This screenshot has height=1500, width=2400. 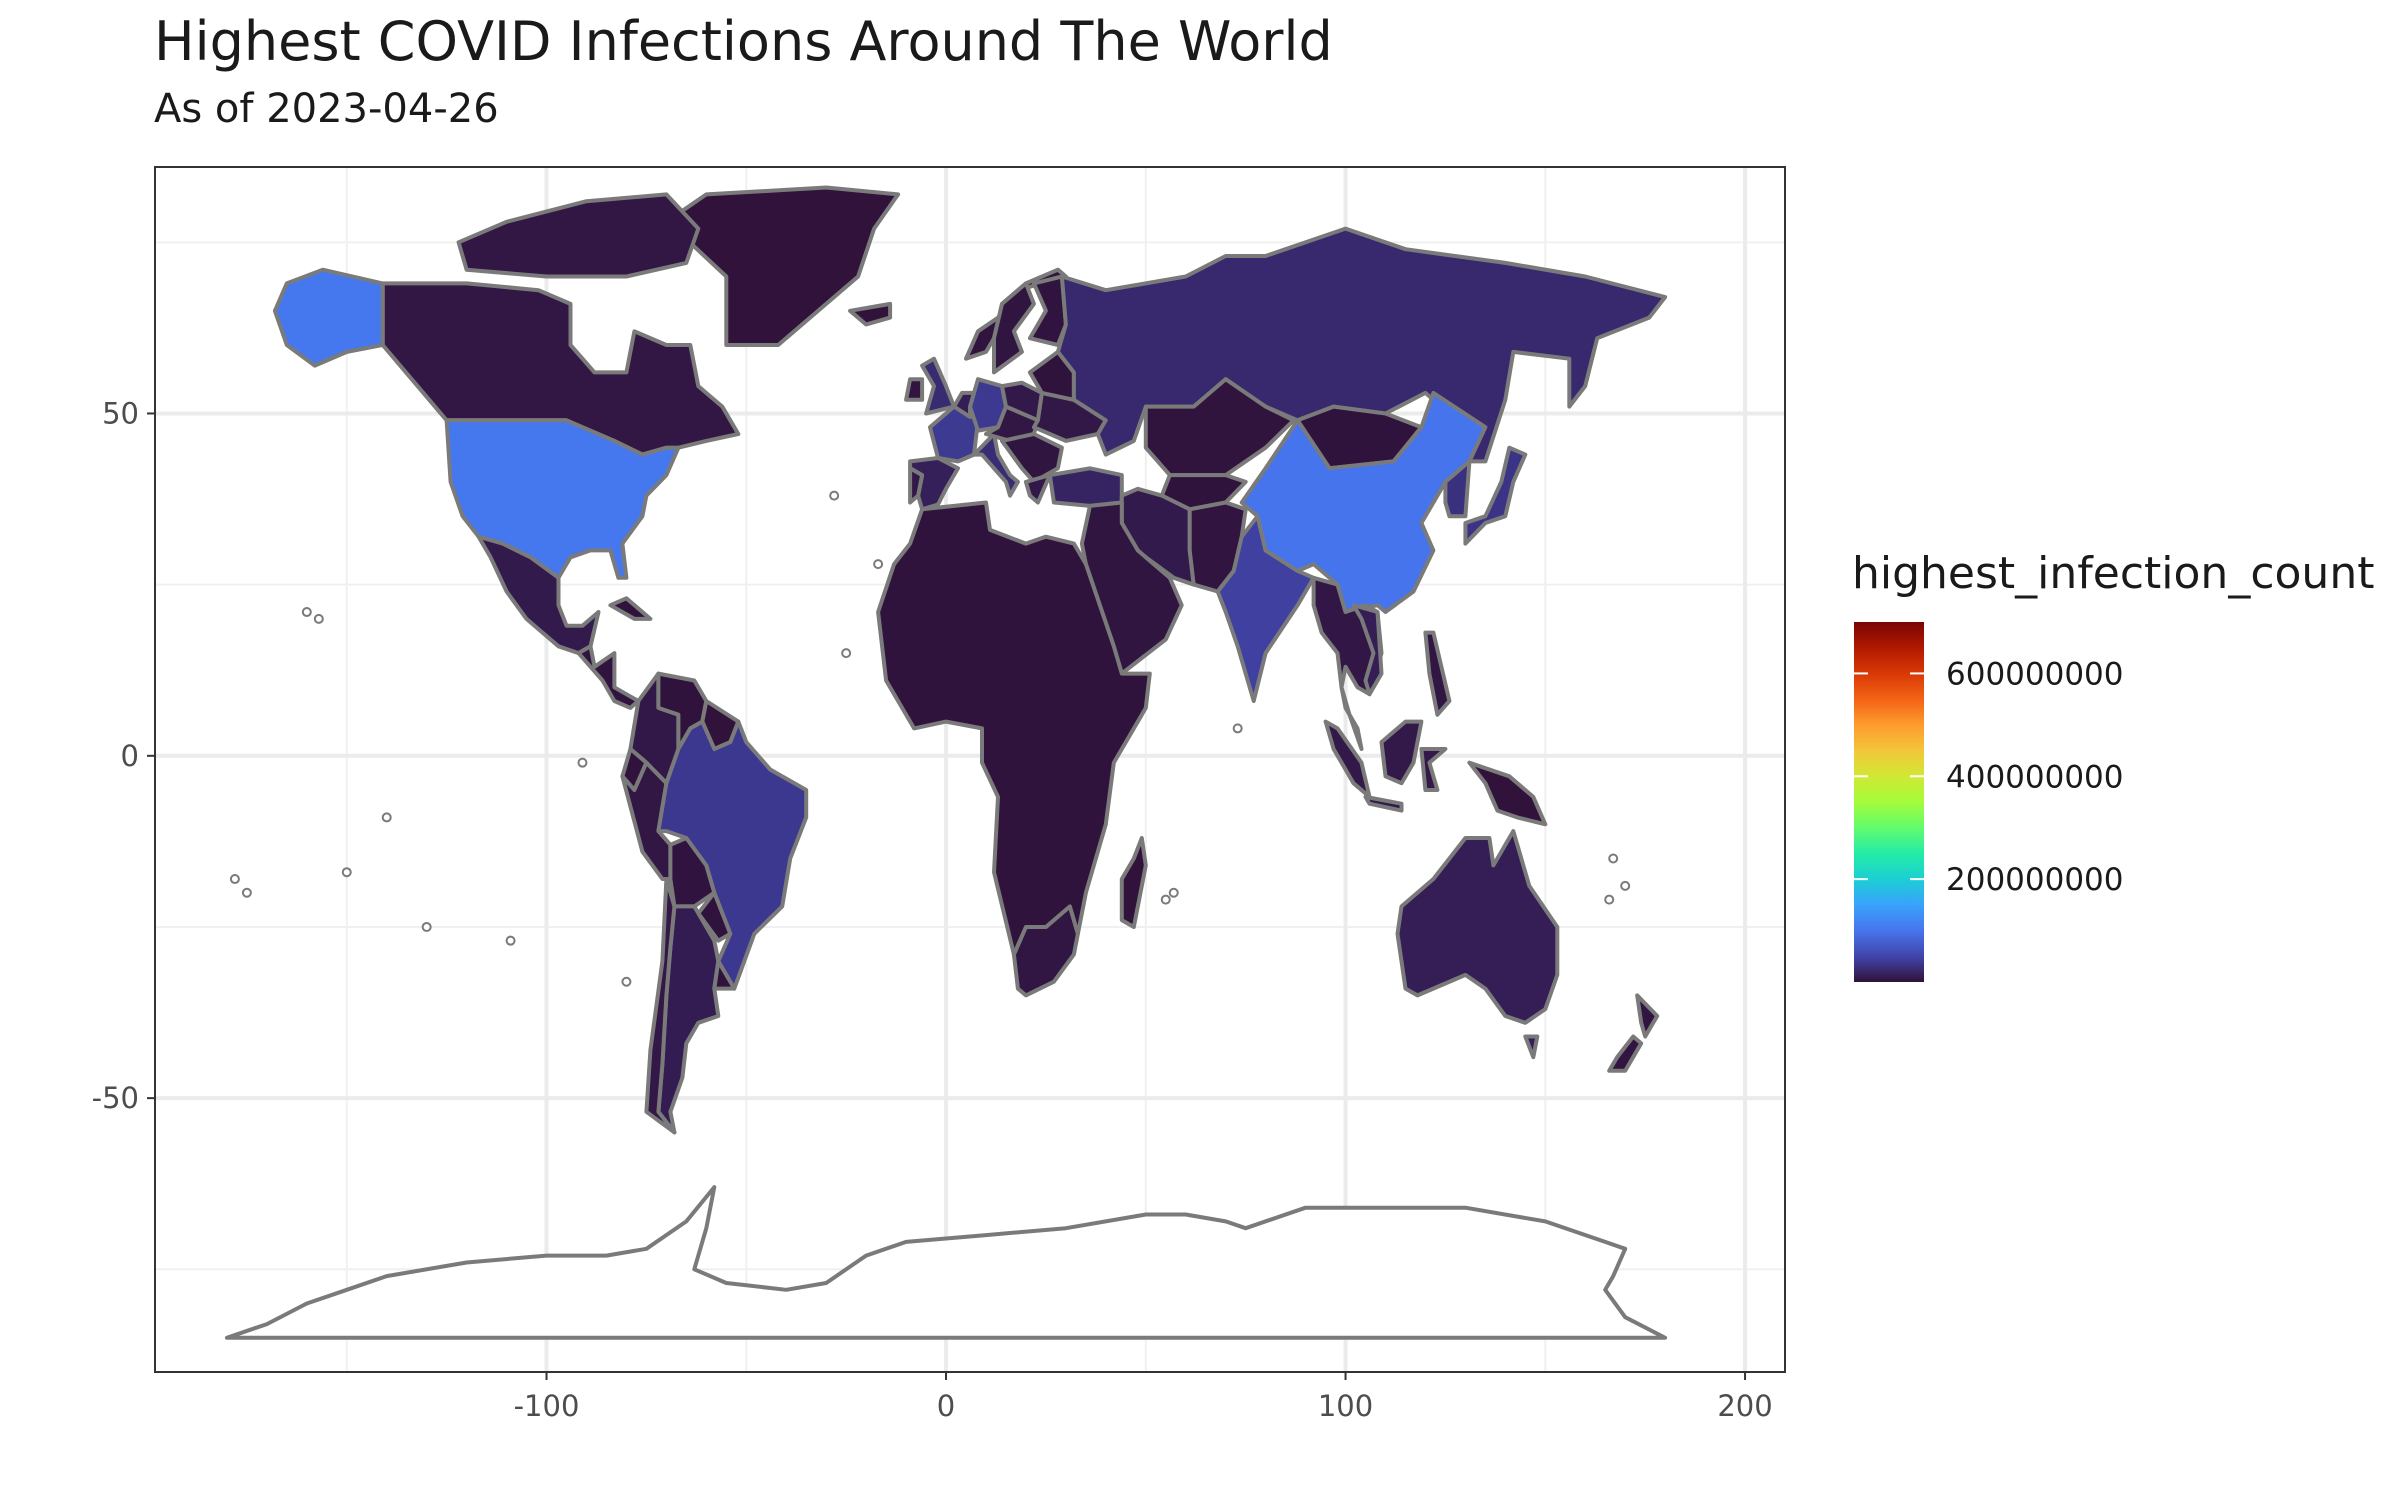 I want to click on x-tick-label: -100, so click(x=547, y=1406).